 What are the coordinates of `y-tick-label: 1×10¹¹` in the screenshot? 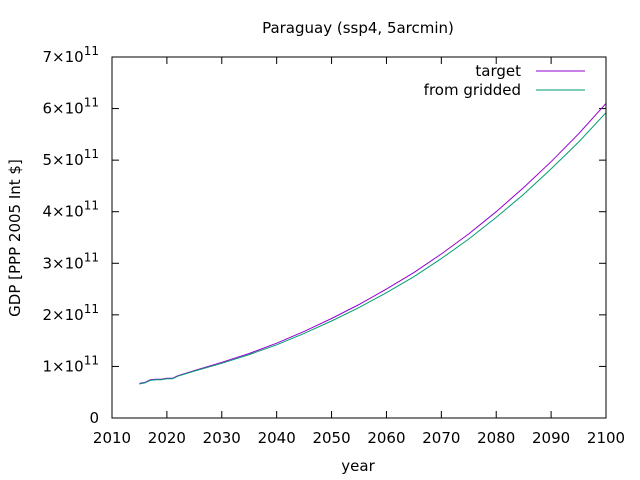 It's located at (71, 364).